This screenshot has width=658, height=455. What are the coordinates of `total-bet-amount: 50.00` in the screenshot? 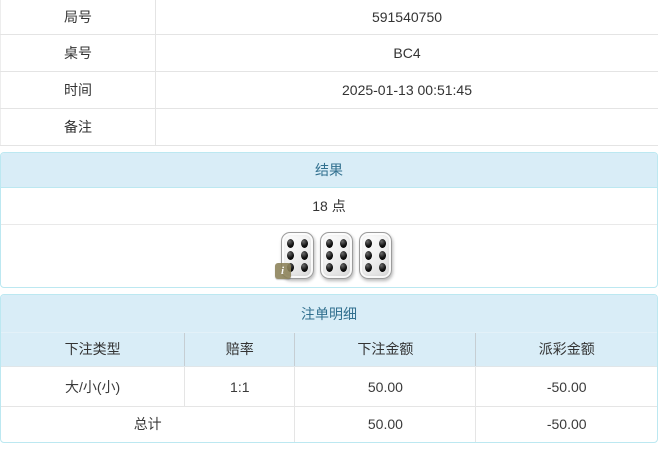 It's located at (385, 424).